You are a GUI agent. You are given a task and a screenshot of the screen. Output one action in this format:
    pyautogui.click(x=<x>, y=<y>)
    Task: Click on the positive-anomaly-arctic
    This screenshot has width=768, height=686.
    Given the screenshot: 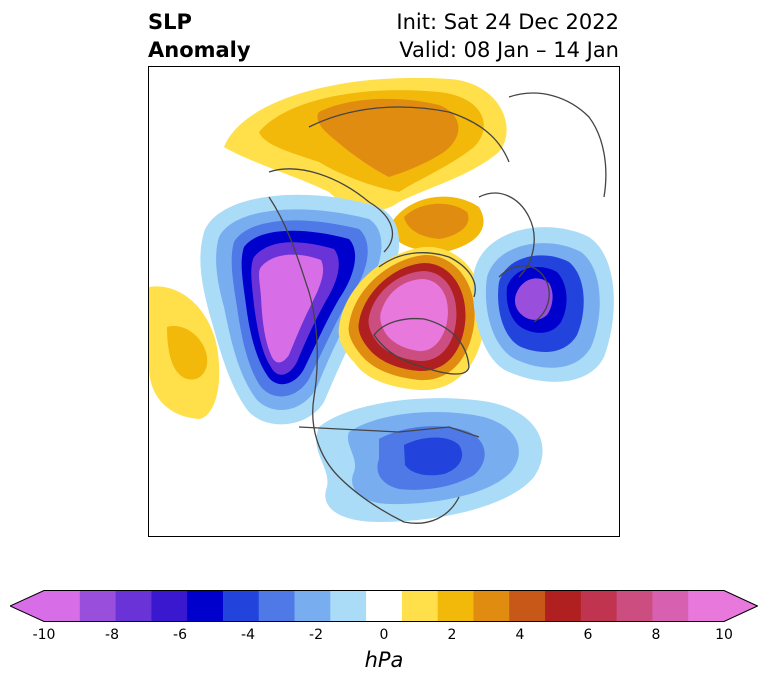 What is the action you would take?
    pyautogui.click(x=365, y=164)
    